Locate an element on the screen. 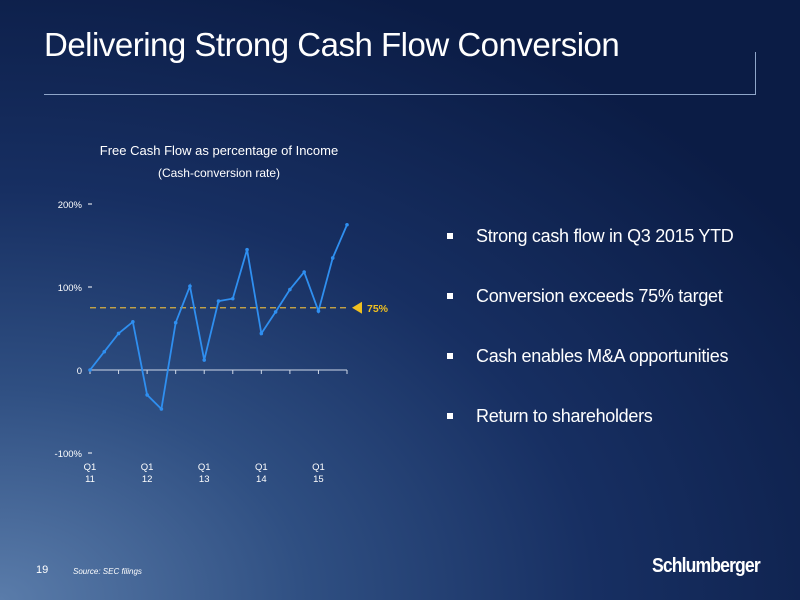 This screenshot has height=600, width=800. bullet-item: Cash enables M&A opportunities is located at coordinates (590, 376).